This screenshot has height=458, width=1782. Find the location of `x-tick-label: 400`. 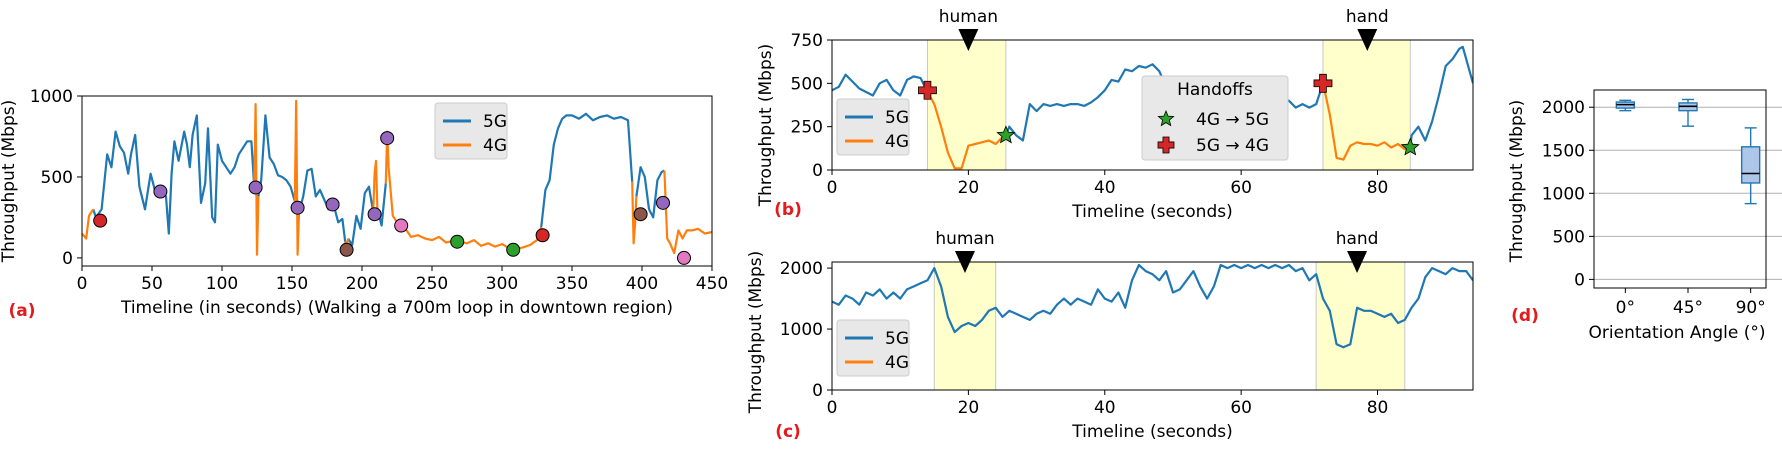

x-tick-label: 400 is located at coordinates (642, 284).